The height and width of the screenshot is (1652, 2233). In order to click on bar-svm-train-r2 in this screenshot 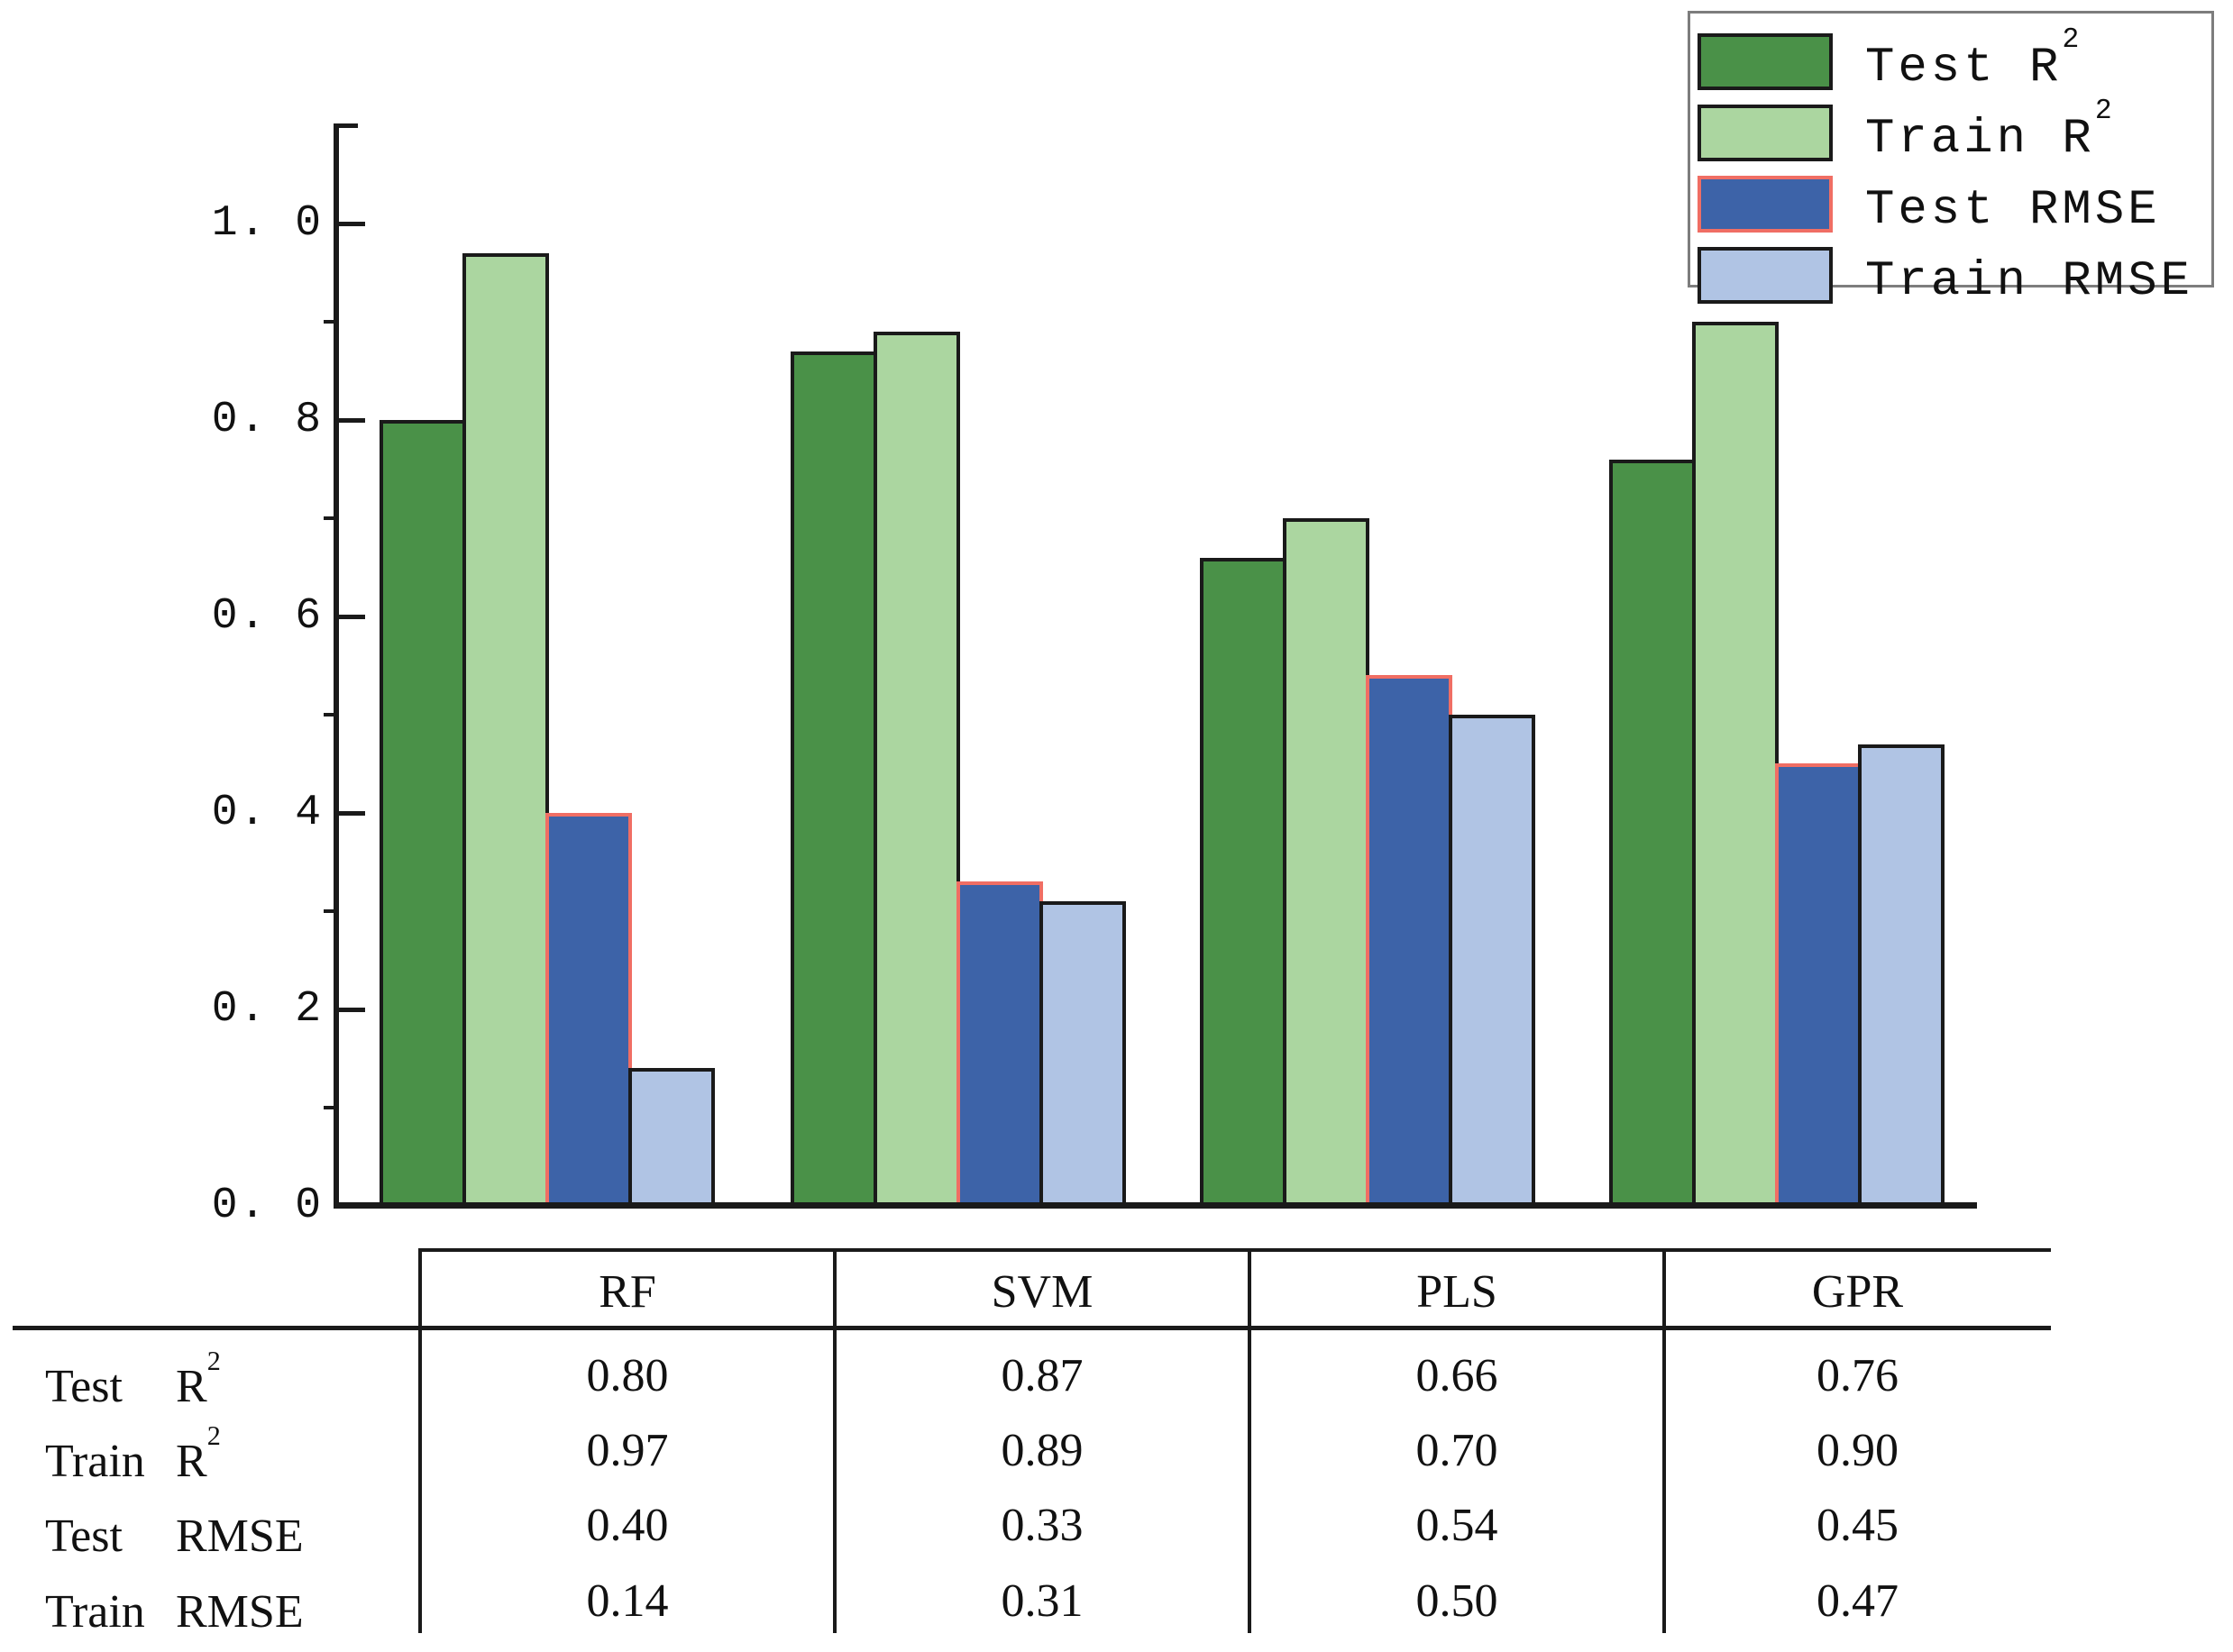, I will do `click(917, 769)`.